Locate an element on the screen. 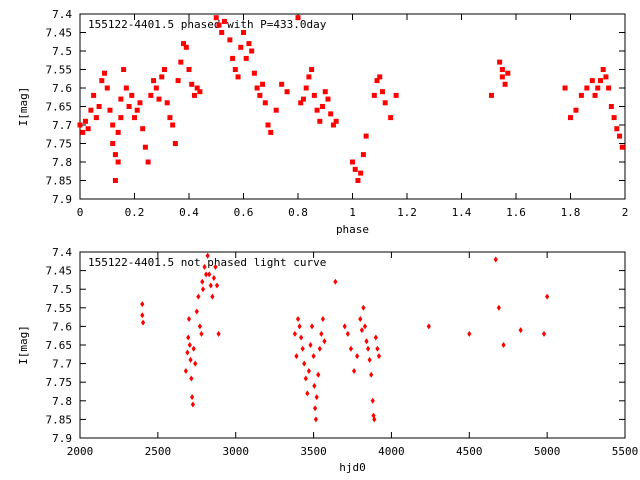  x-tick-label: 0.2 is located at coordinates (135, 212).